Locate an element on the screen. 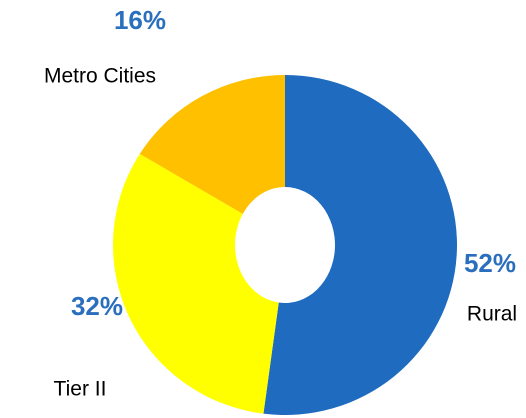 Image resolution: width=526 pixels, height=418 pixels. category-label: Rural is located at coordinates (492, 314).